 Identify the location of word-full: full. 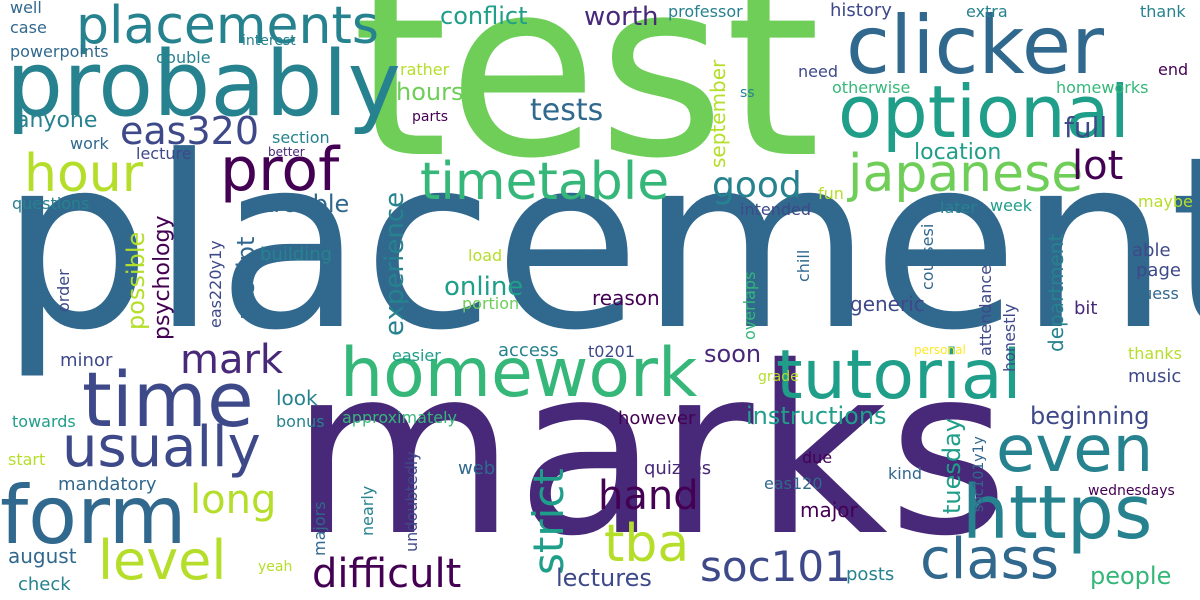
(1086, 127).